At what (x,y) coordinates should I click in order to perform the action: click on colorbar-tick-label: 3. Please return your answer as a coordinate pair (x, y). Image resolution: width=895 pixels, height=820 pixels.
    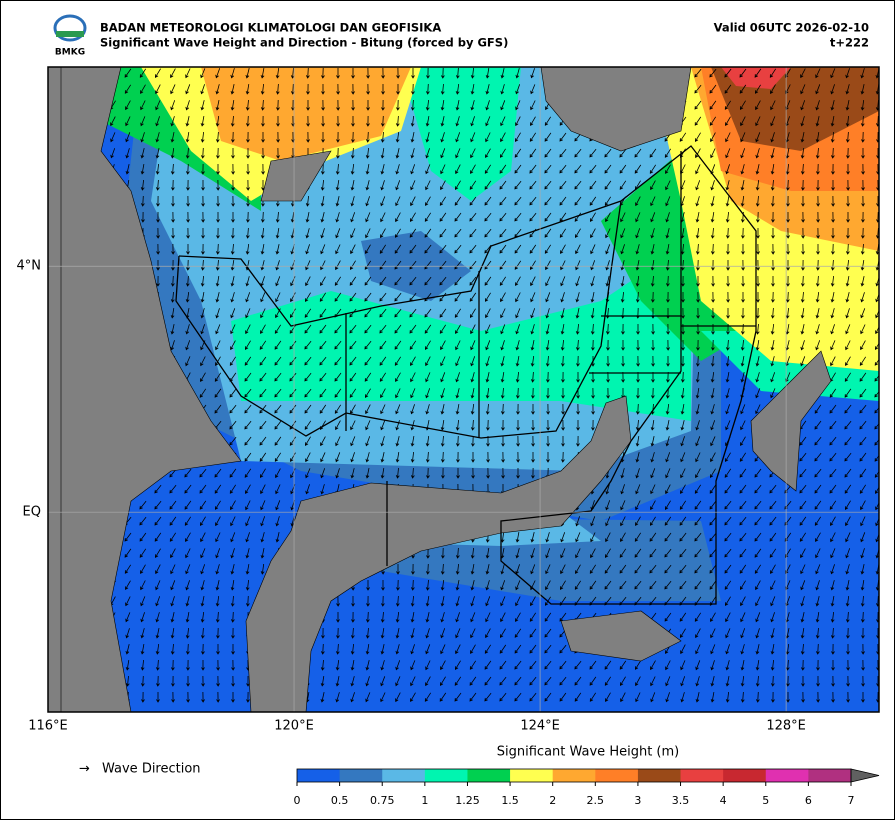
    Looking at the image, I should click on (637, 800).